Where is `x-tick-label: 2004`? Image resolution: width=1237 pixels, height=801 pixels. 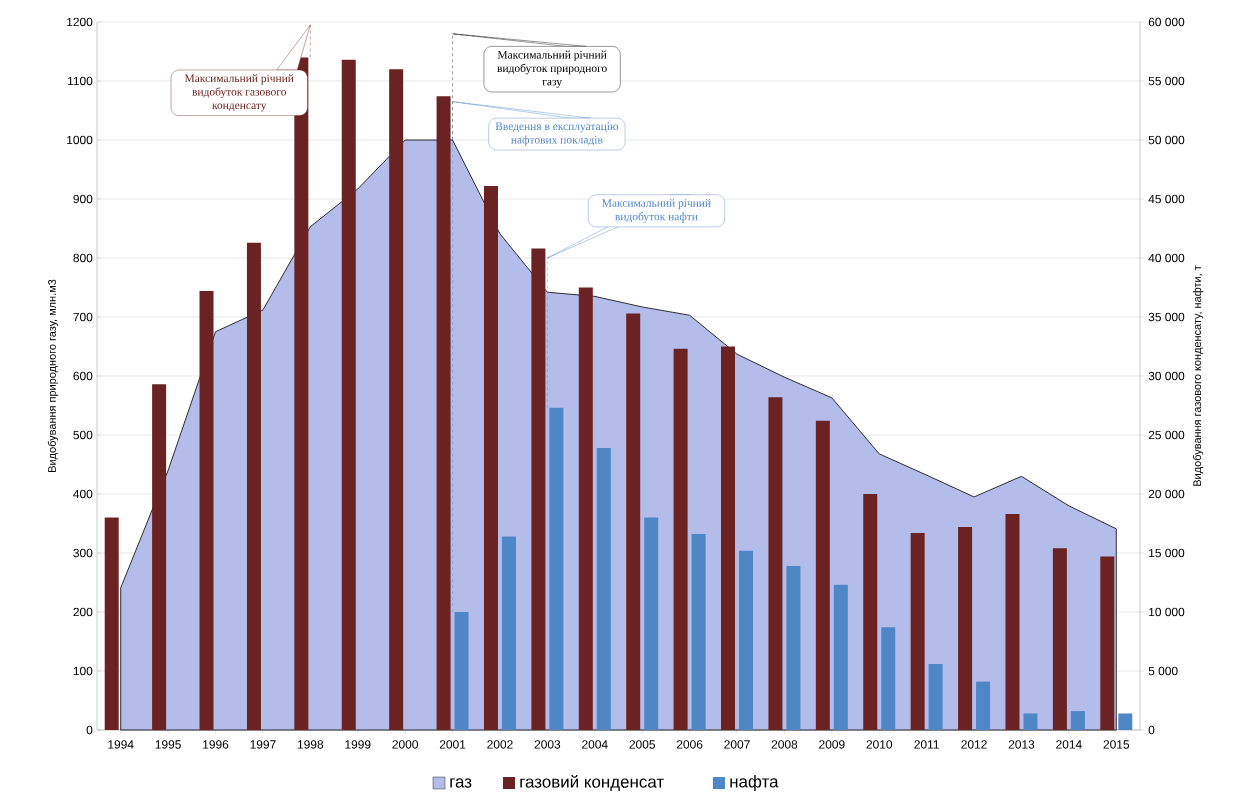 x-tick-label: 2004 is located at coordinates (595, 744).